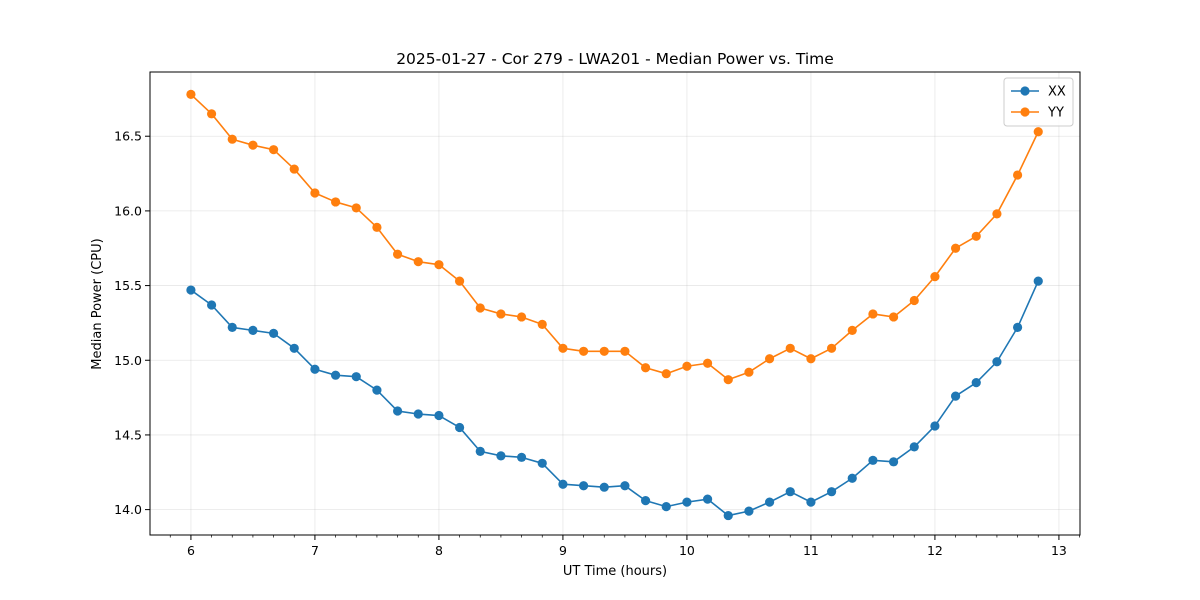 The width and height of the screenshot is (1200, 600). I want to click on x-tick-label: 6, so click(191, 550).